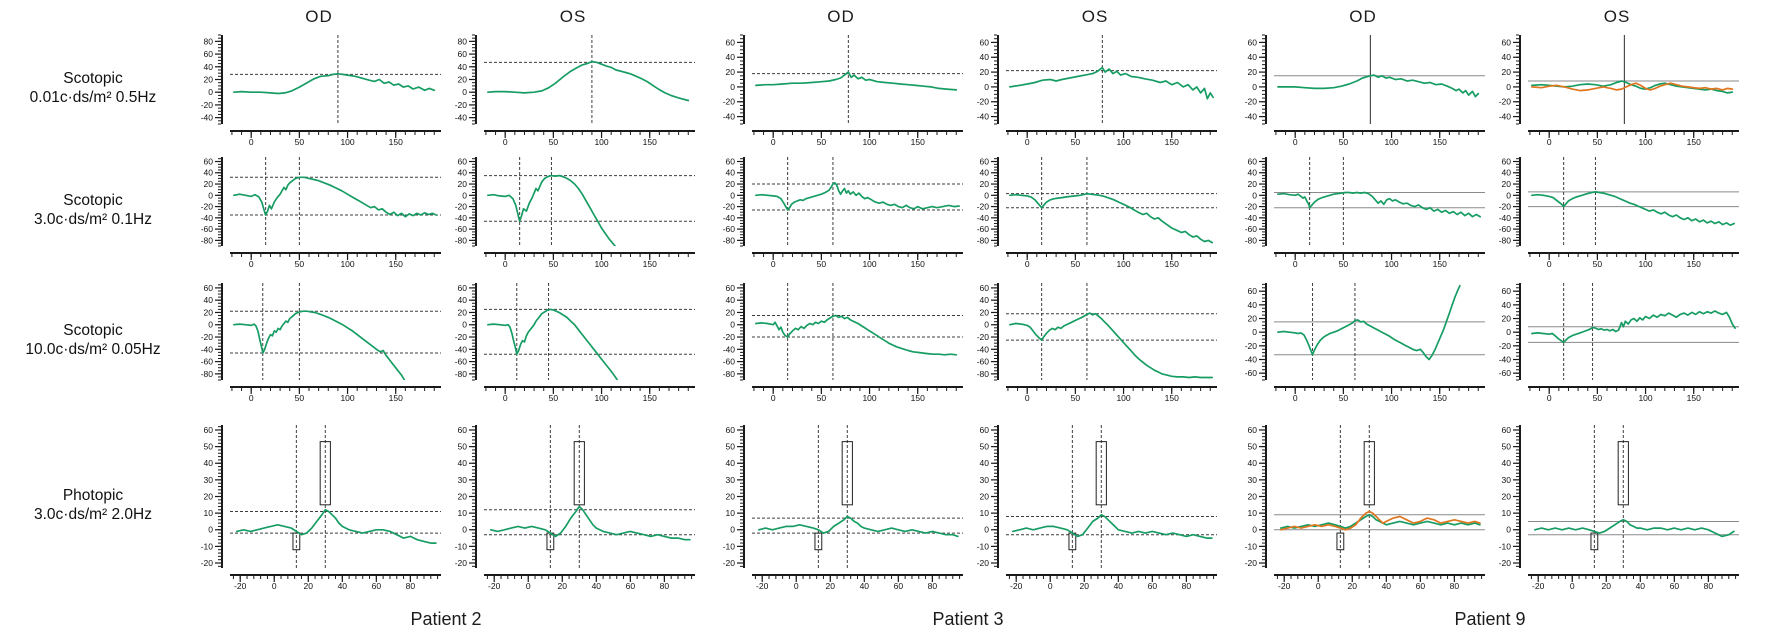  What do you see at coordinates (1617, 340) in the screenshot?
I see `erg-chart-p9-os-scotopic-100: 60 40 20 0 -20 -40 -60 0 50 100 150` at bounding box center [1617, 340].